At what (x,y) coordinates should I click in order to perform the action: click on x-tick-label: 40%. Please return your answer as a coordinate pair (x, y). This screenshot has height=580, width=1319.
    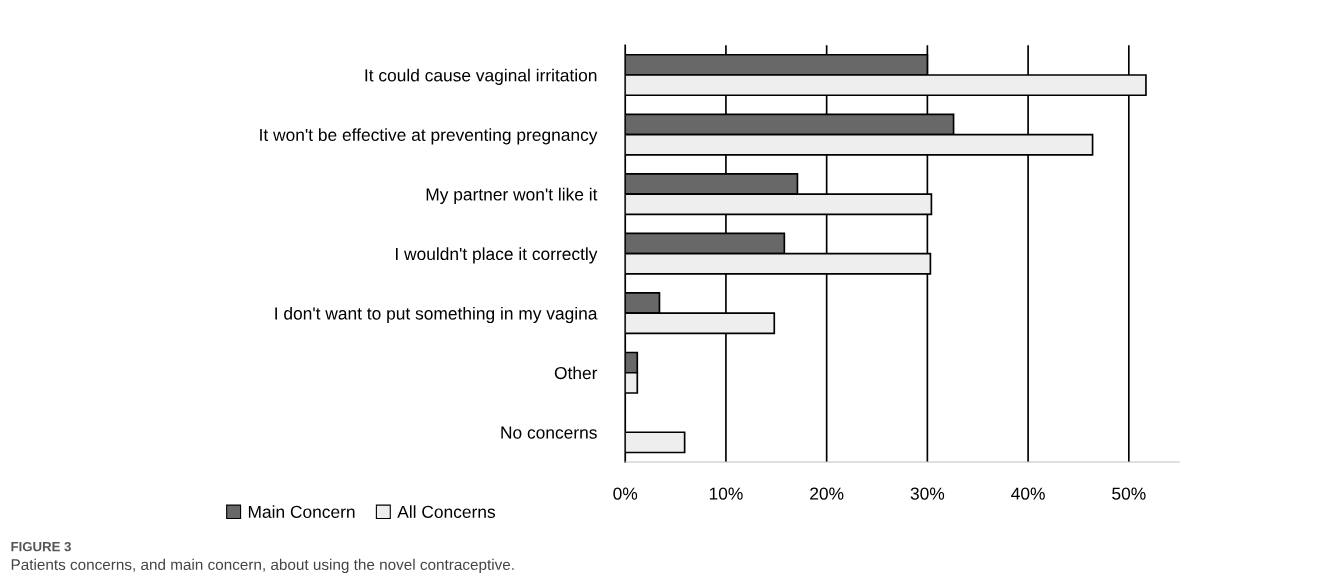
    Looking at the image, I should click on (1028, 493).